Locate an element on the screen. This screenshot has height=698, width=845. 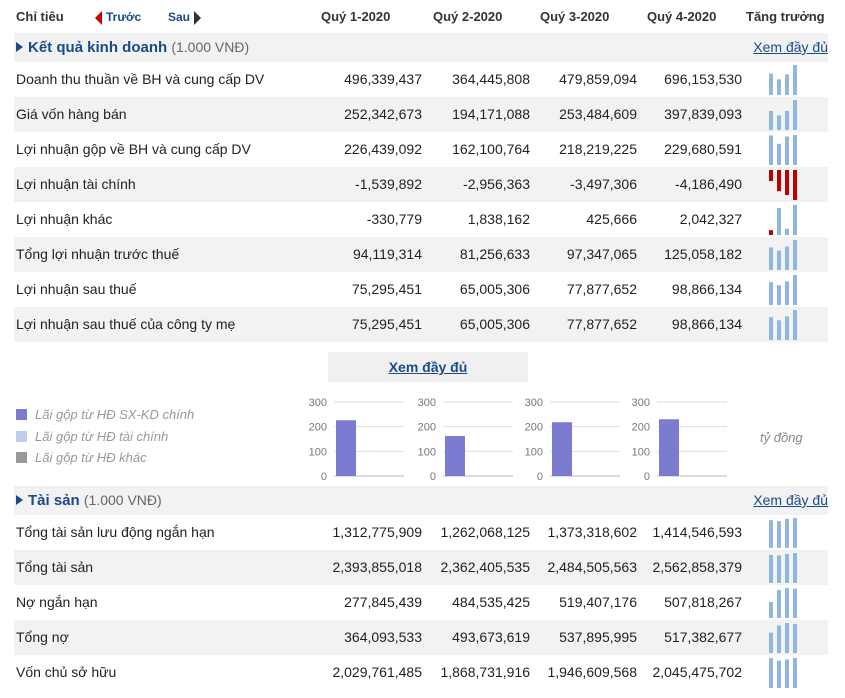
row-value-q2: 162,100,764 is located at coordinates (491, 149).